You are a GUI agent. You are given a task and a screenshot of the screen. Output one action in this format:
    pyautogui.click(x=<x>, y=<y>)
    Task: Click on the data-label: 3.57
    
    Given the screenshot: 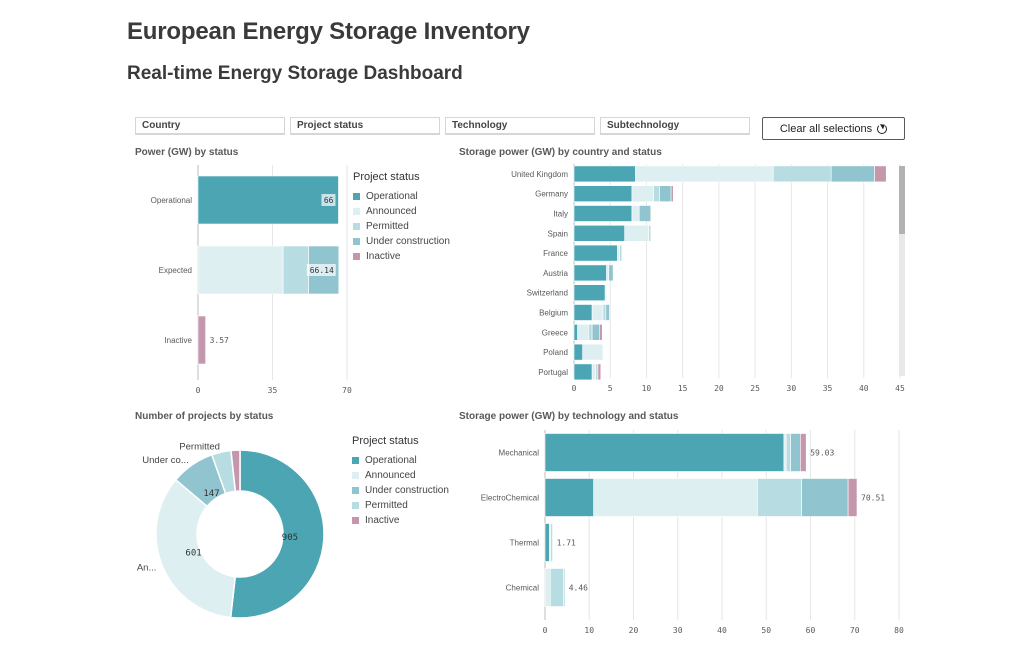 What is the action you would take?
    pyautogui.click(x=219, y=340)
    